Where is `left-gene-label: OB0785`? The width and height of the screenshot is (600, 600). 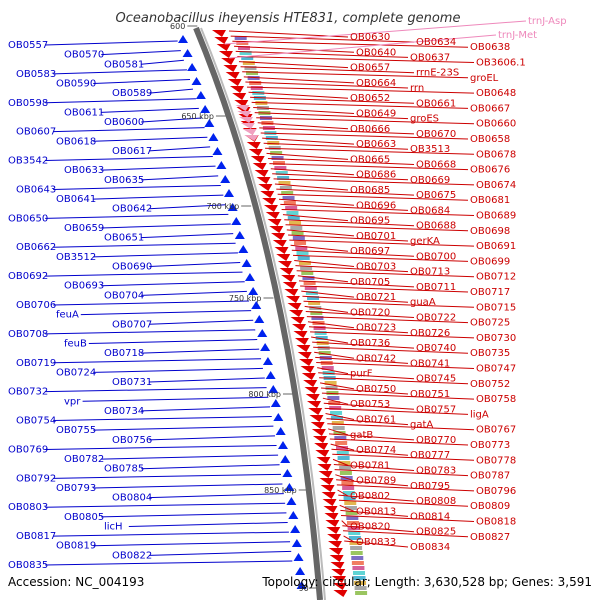
left-gene-label: OB0785 is located at coordinates (124, 469).